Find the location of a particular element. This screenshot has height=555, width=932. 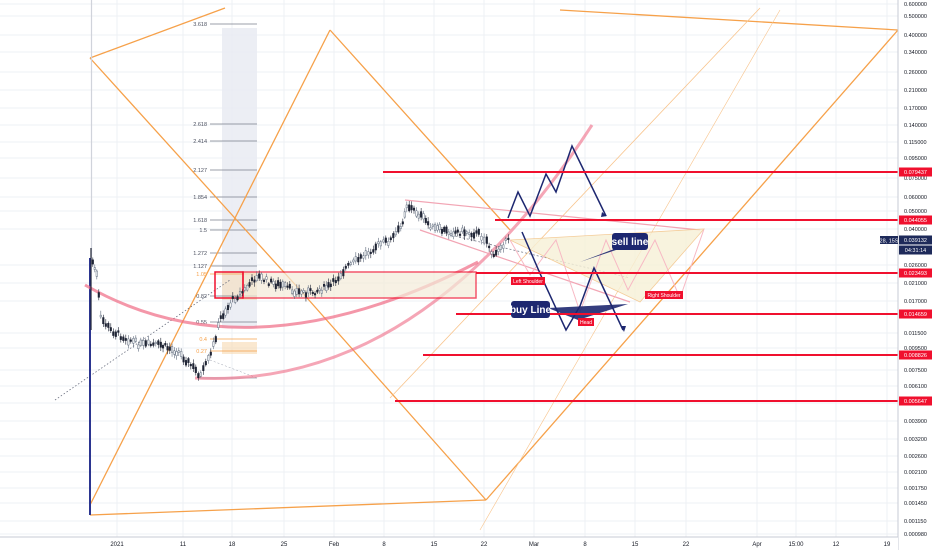

y-tick-label: 0.600000 is located at coordinates (915, 5).